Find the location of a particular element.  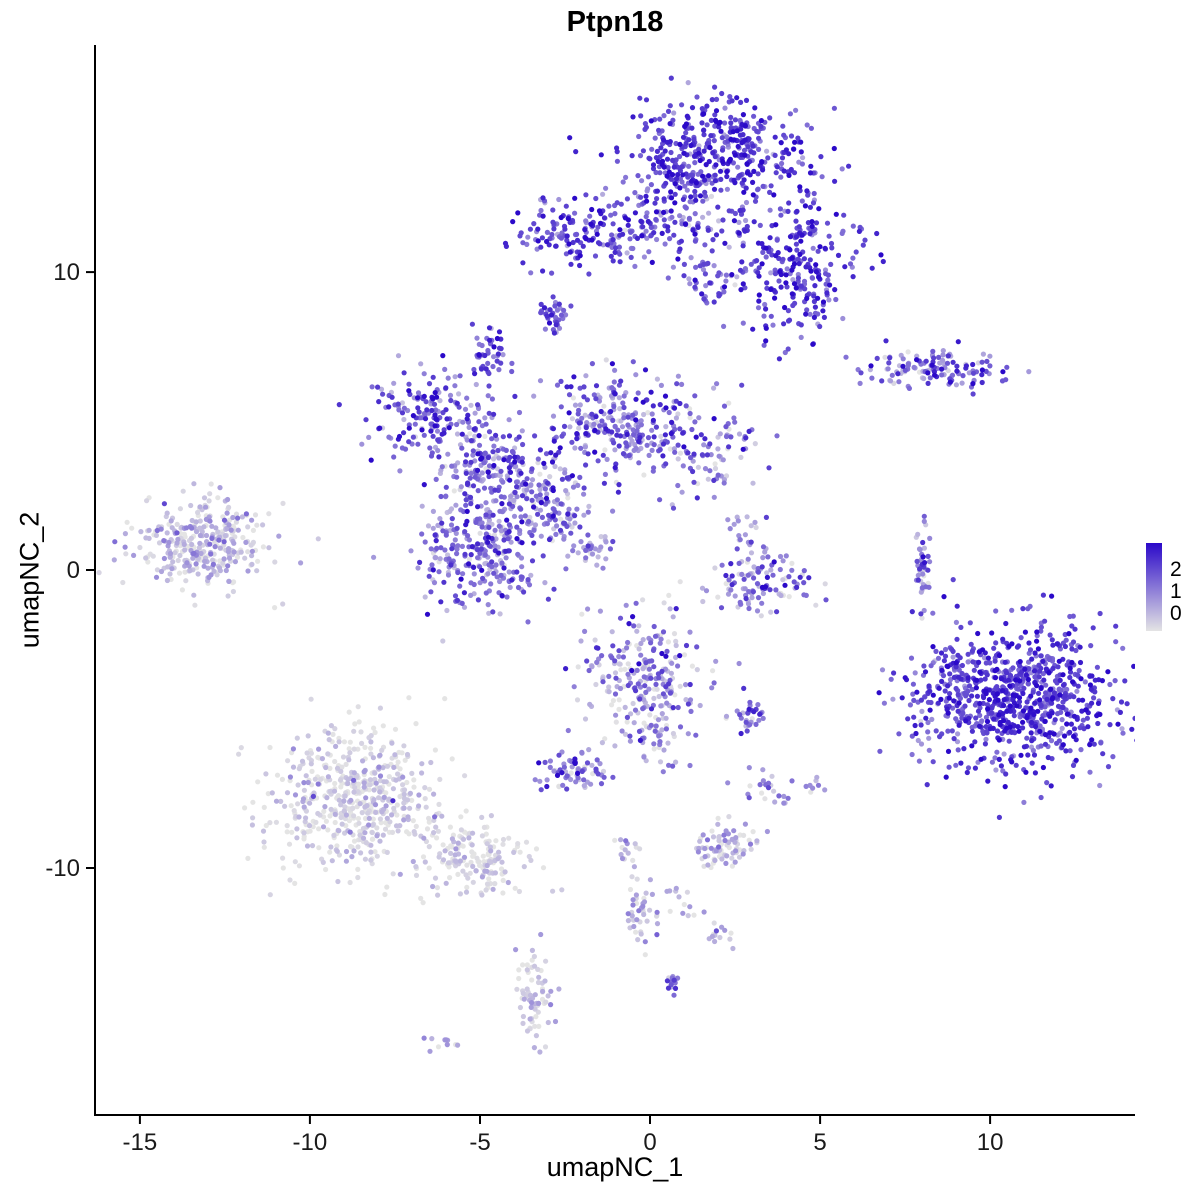

x-axis-ticks: -15 -10 -5 0 5 10 is located at coordinates (563, 1135).